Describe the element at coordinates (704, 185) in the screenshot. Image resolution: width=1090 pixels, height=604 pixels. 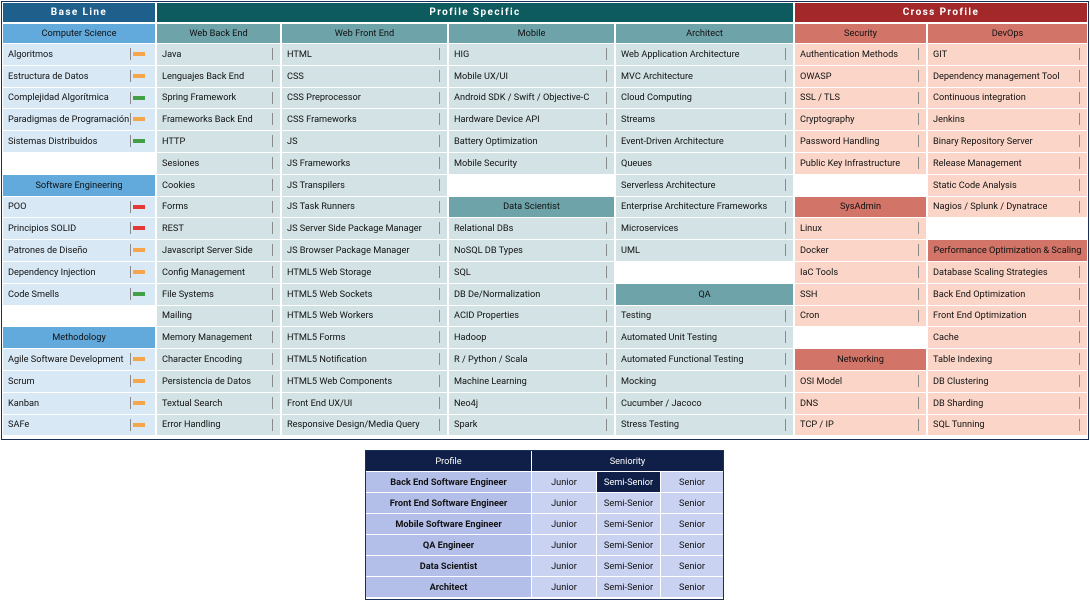
I see `skill-cell: Serverless Architecture` at that location.